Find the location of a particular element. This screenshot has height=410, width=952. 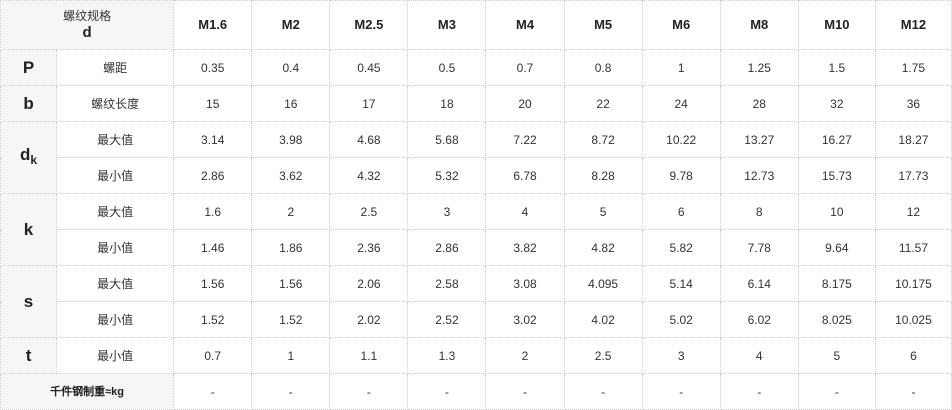

head-diameter-min-value: 15.73 is located at coordinates (836, 175).